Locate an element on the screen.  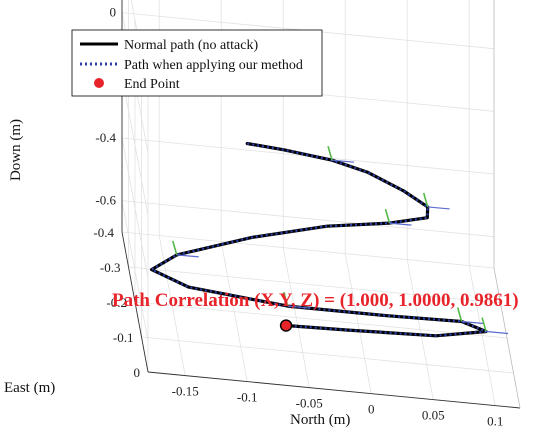
legend-label-normal-path: Normal path (no attack) is located at coordinates (191, 45).